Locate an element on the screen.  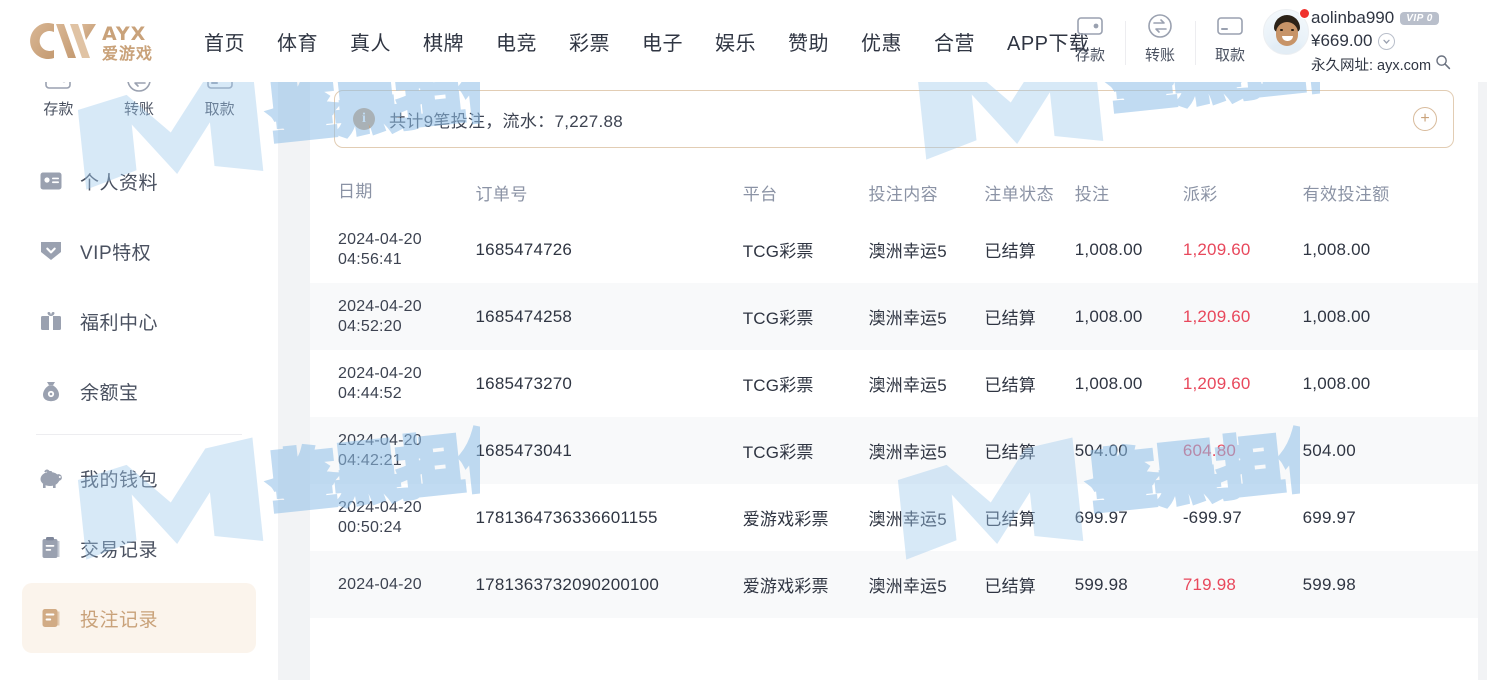
sidebar-divider is located at coordinates (139, 434).